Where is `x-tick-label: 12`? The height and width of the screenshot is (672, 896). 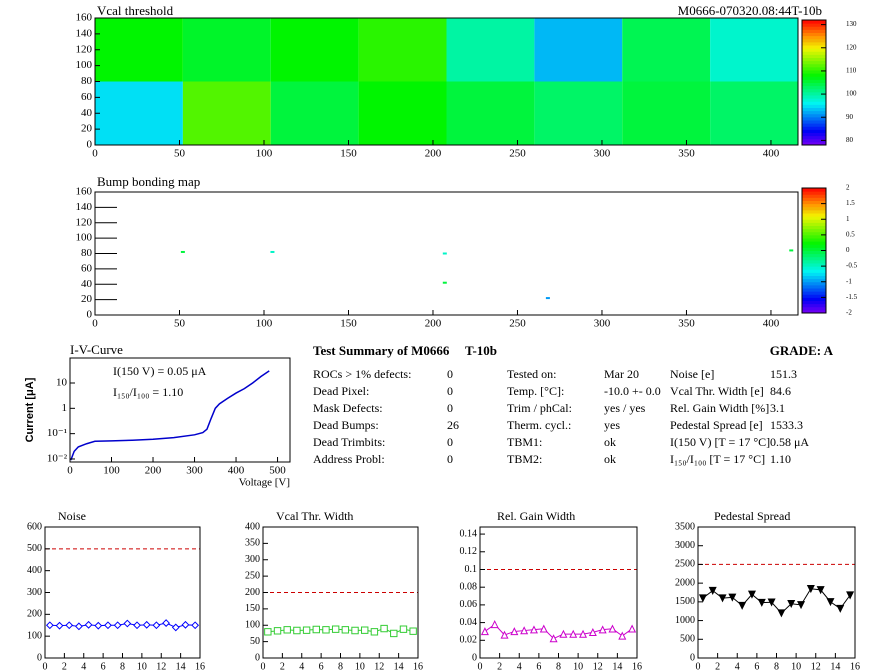
x-tick-label: 12 is located at coordinates (816, 666).